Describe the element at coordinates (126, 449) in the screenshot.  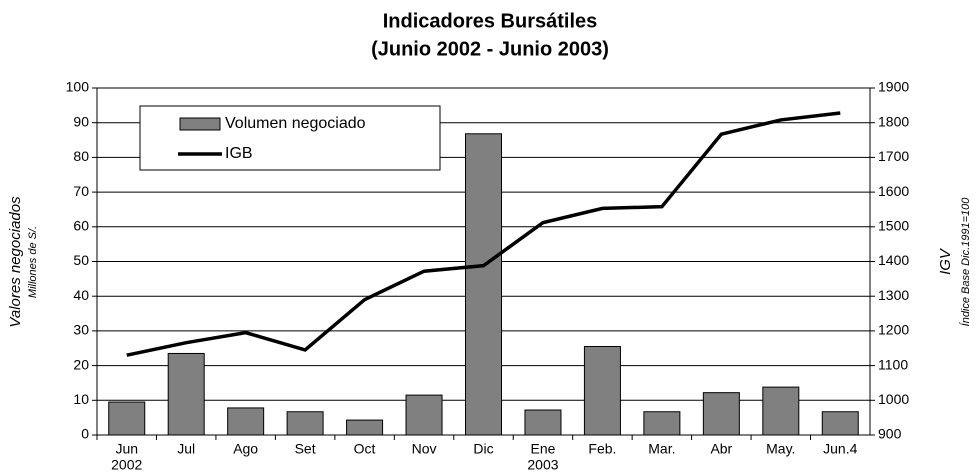
I see `x-tick-label: Jun` at that location.